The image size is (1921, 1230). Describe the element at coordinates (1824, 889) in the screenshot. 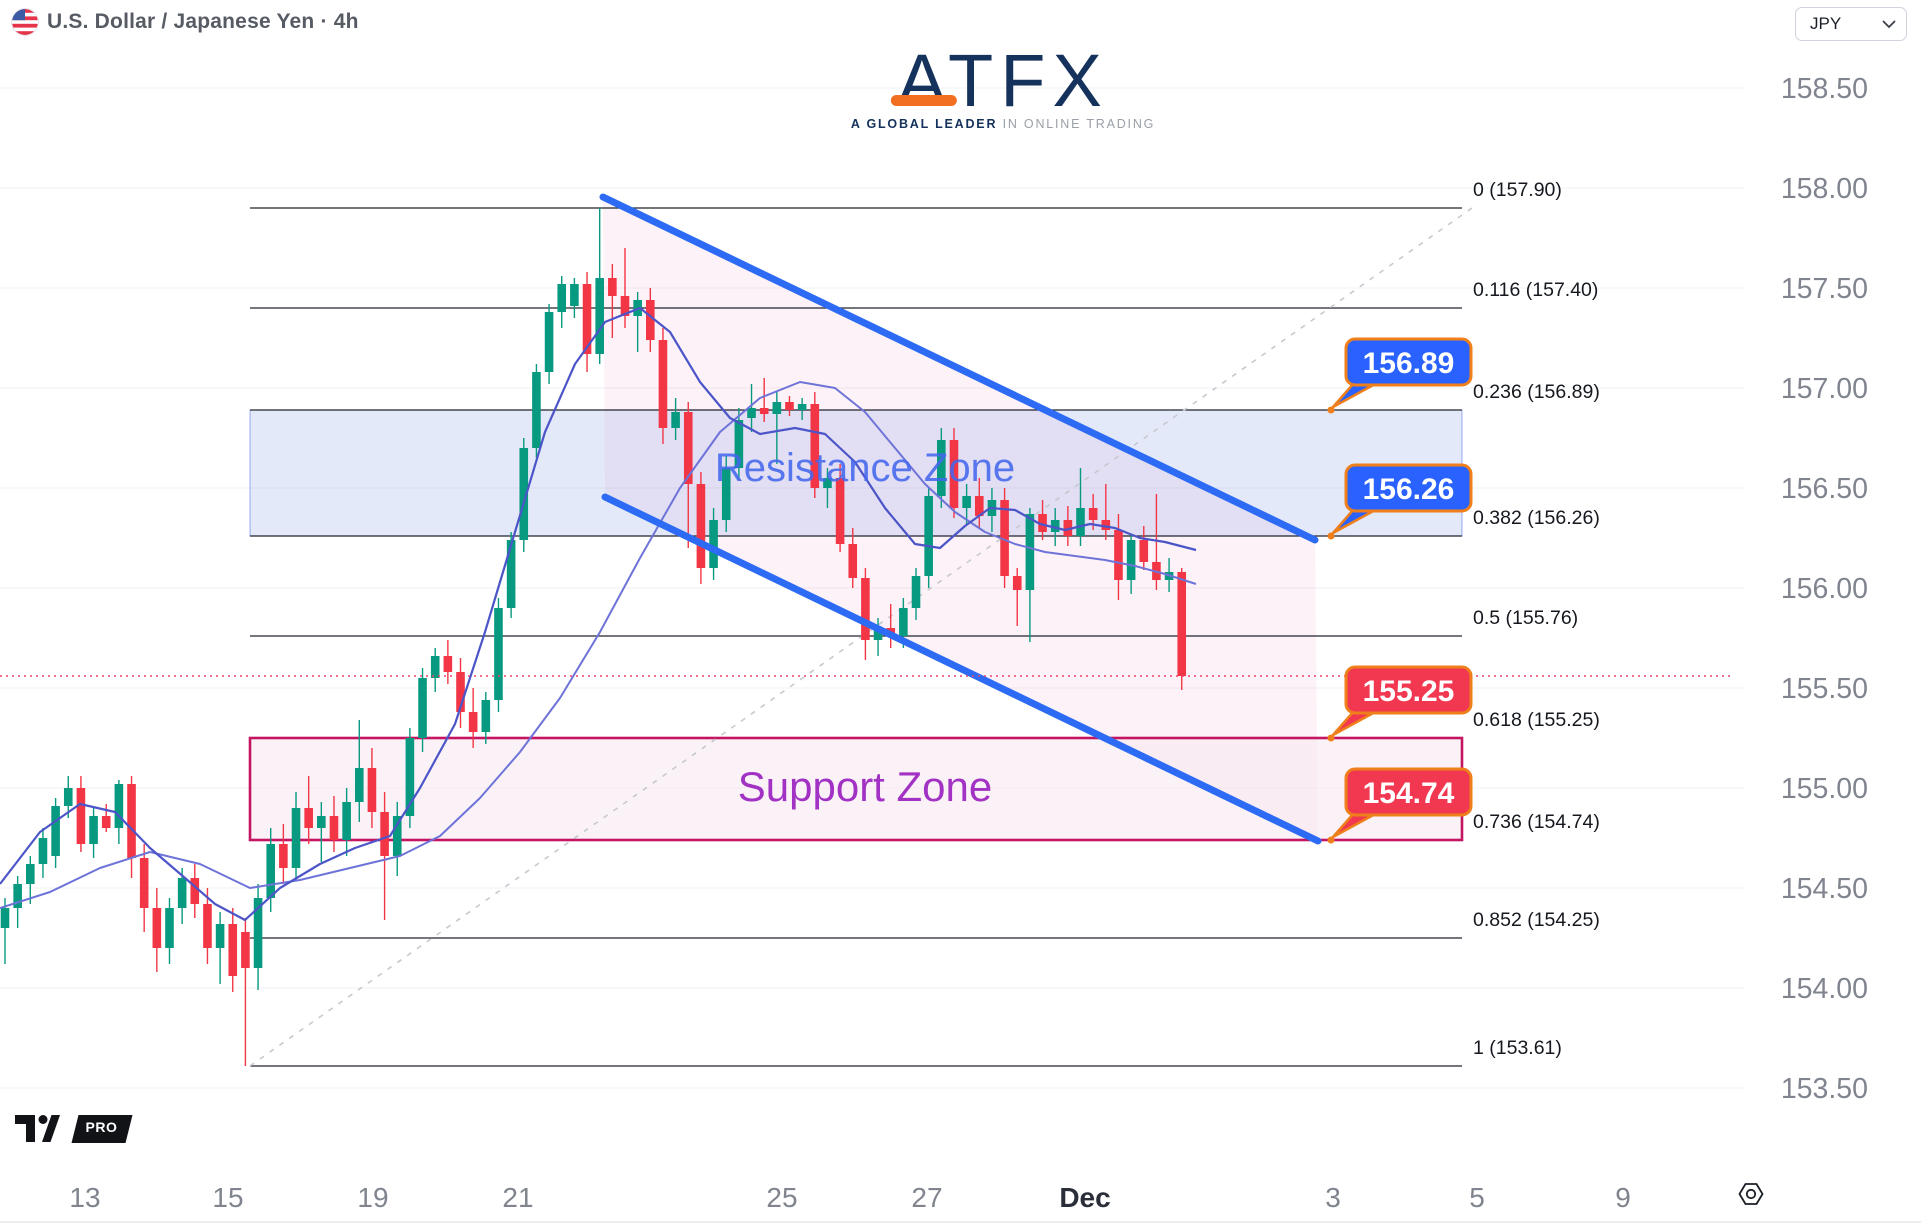

I see `price-axis-label: 154.50` at that location.